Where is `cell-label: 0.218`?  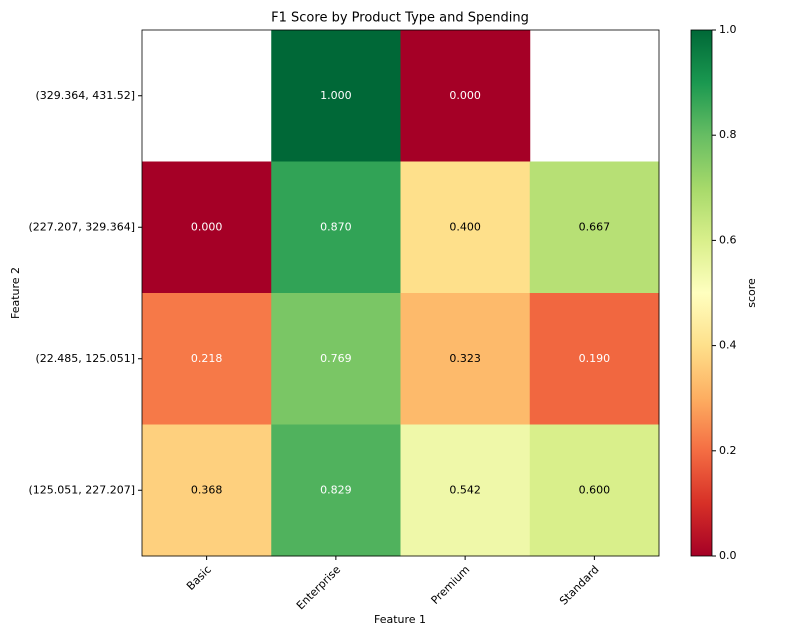
cell-label: 0.218 is located at coordinates (207, 358).